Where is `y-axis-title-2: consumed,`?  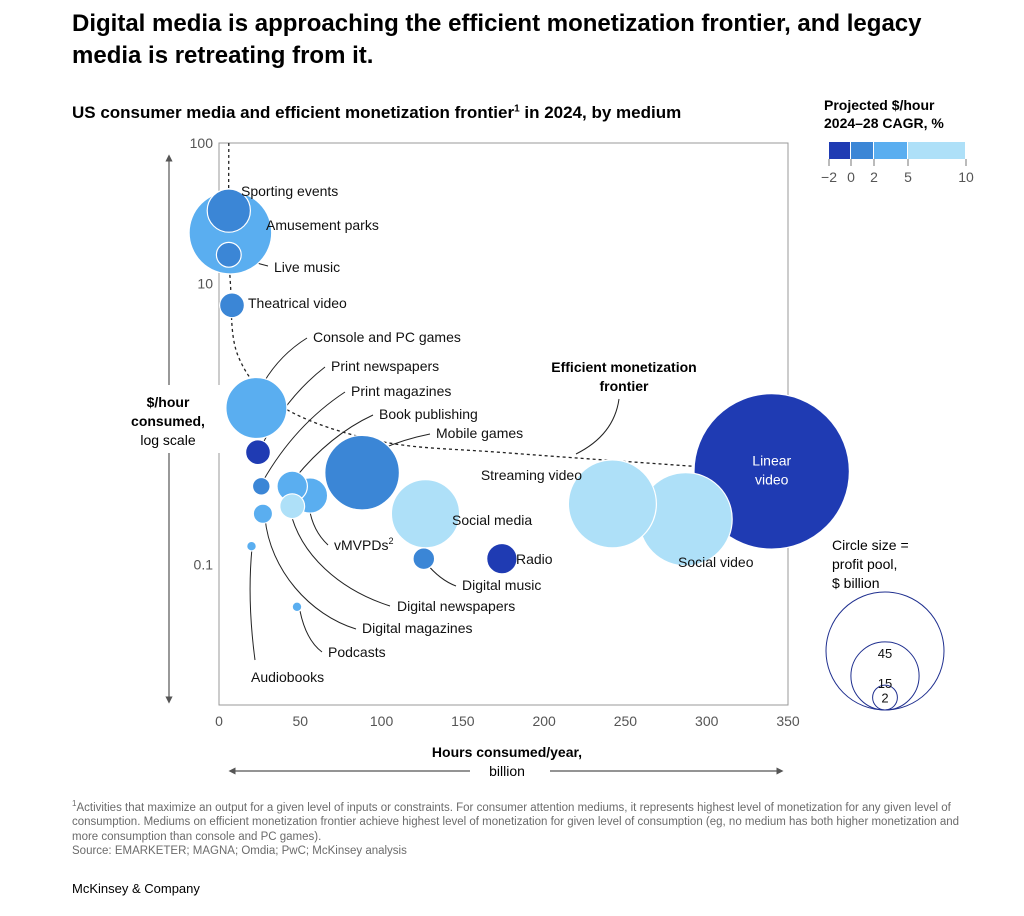
y-axis-title-2: consumed, is located at coordinates (168, 421).